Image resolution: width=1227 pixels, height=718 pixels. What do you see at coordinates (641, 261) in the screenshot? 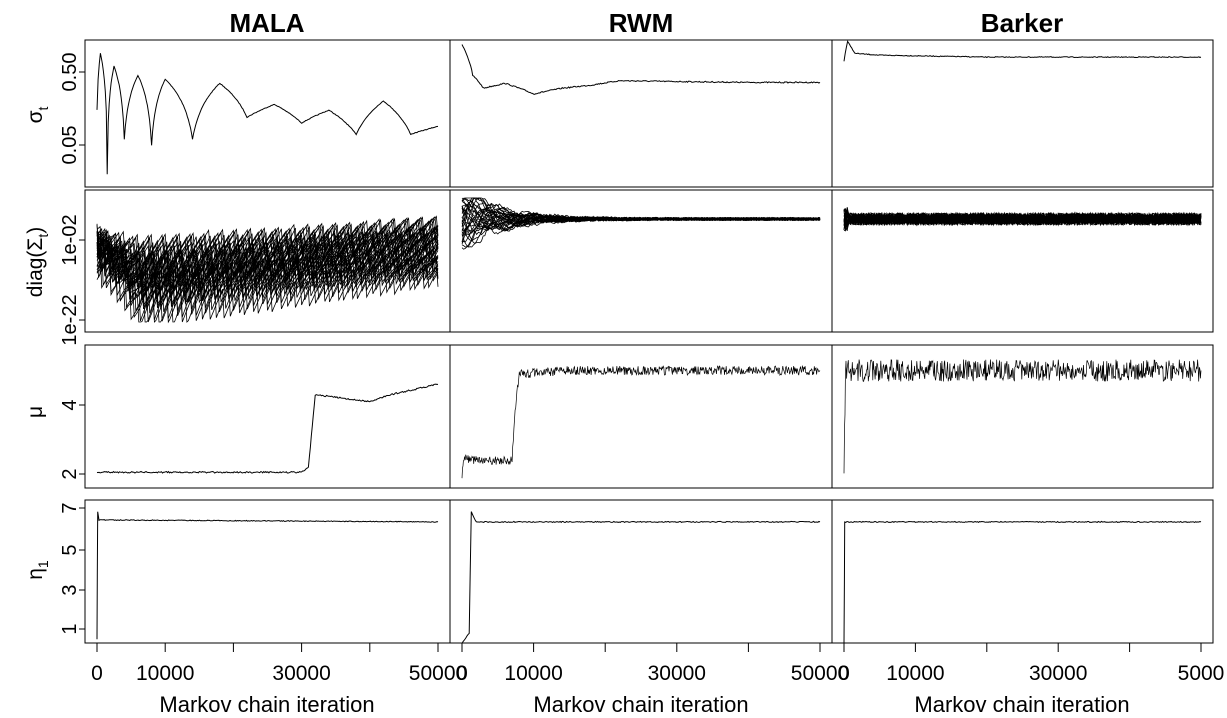
I see `panel-frame-rwm-diag` at bounding box center [641, 261].